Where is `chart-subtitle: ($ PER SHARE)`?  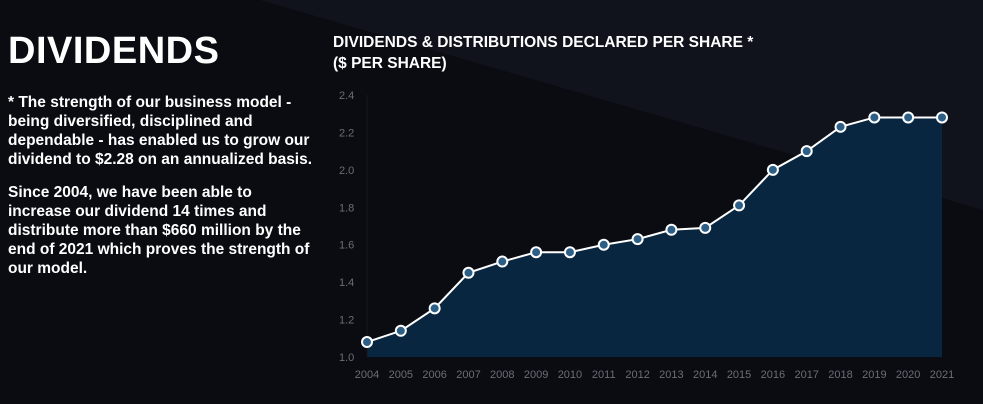 chart-subtitle: ($ PER SHARE) is located at coordinates (390, 63).